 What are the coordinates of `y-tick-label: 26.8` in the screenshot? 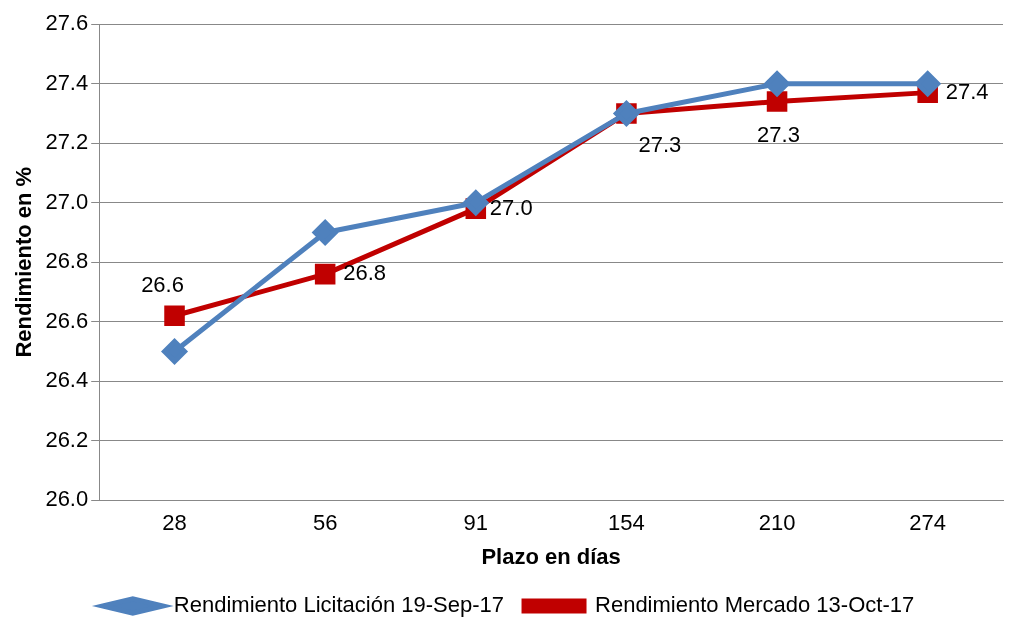 It's located at (67, 261).